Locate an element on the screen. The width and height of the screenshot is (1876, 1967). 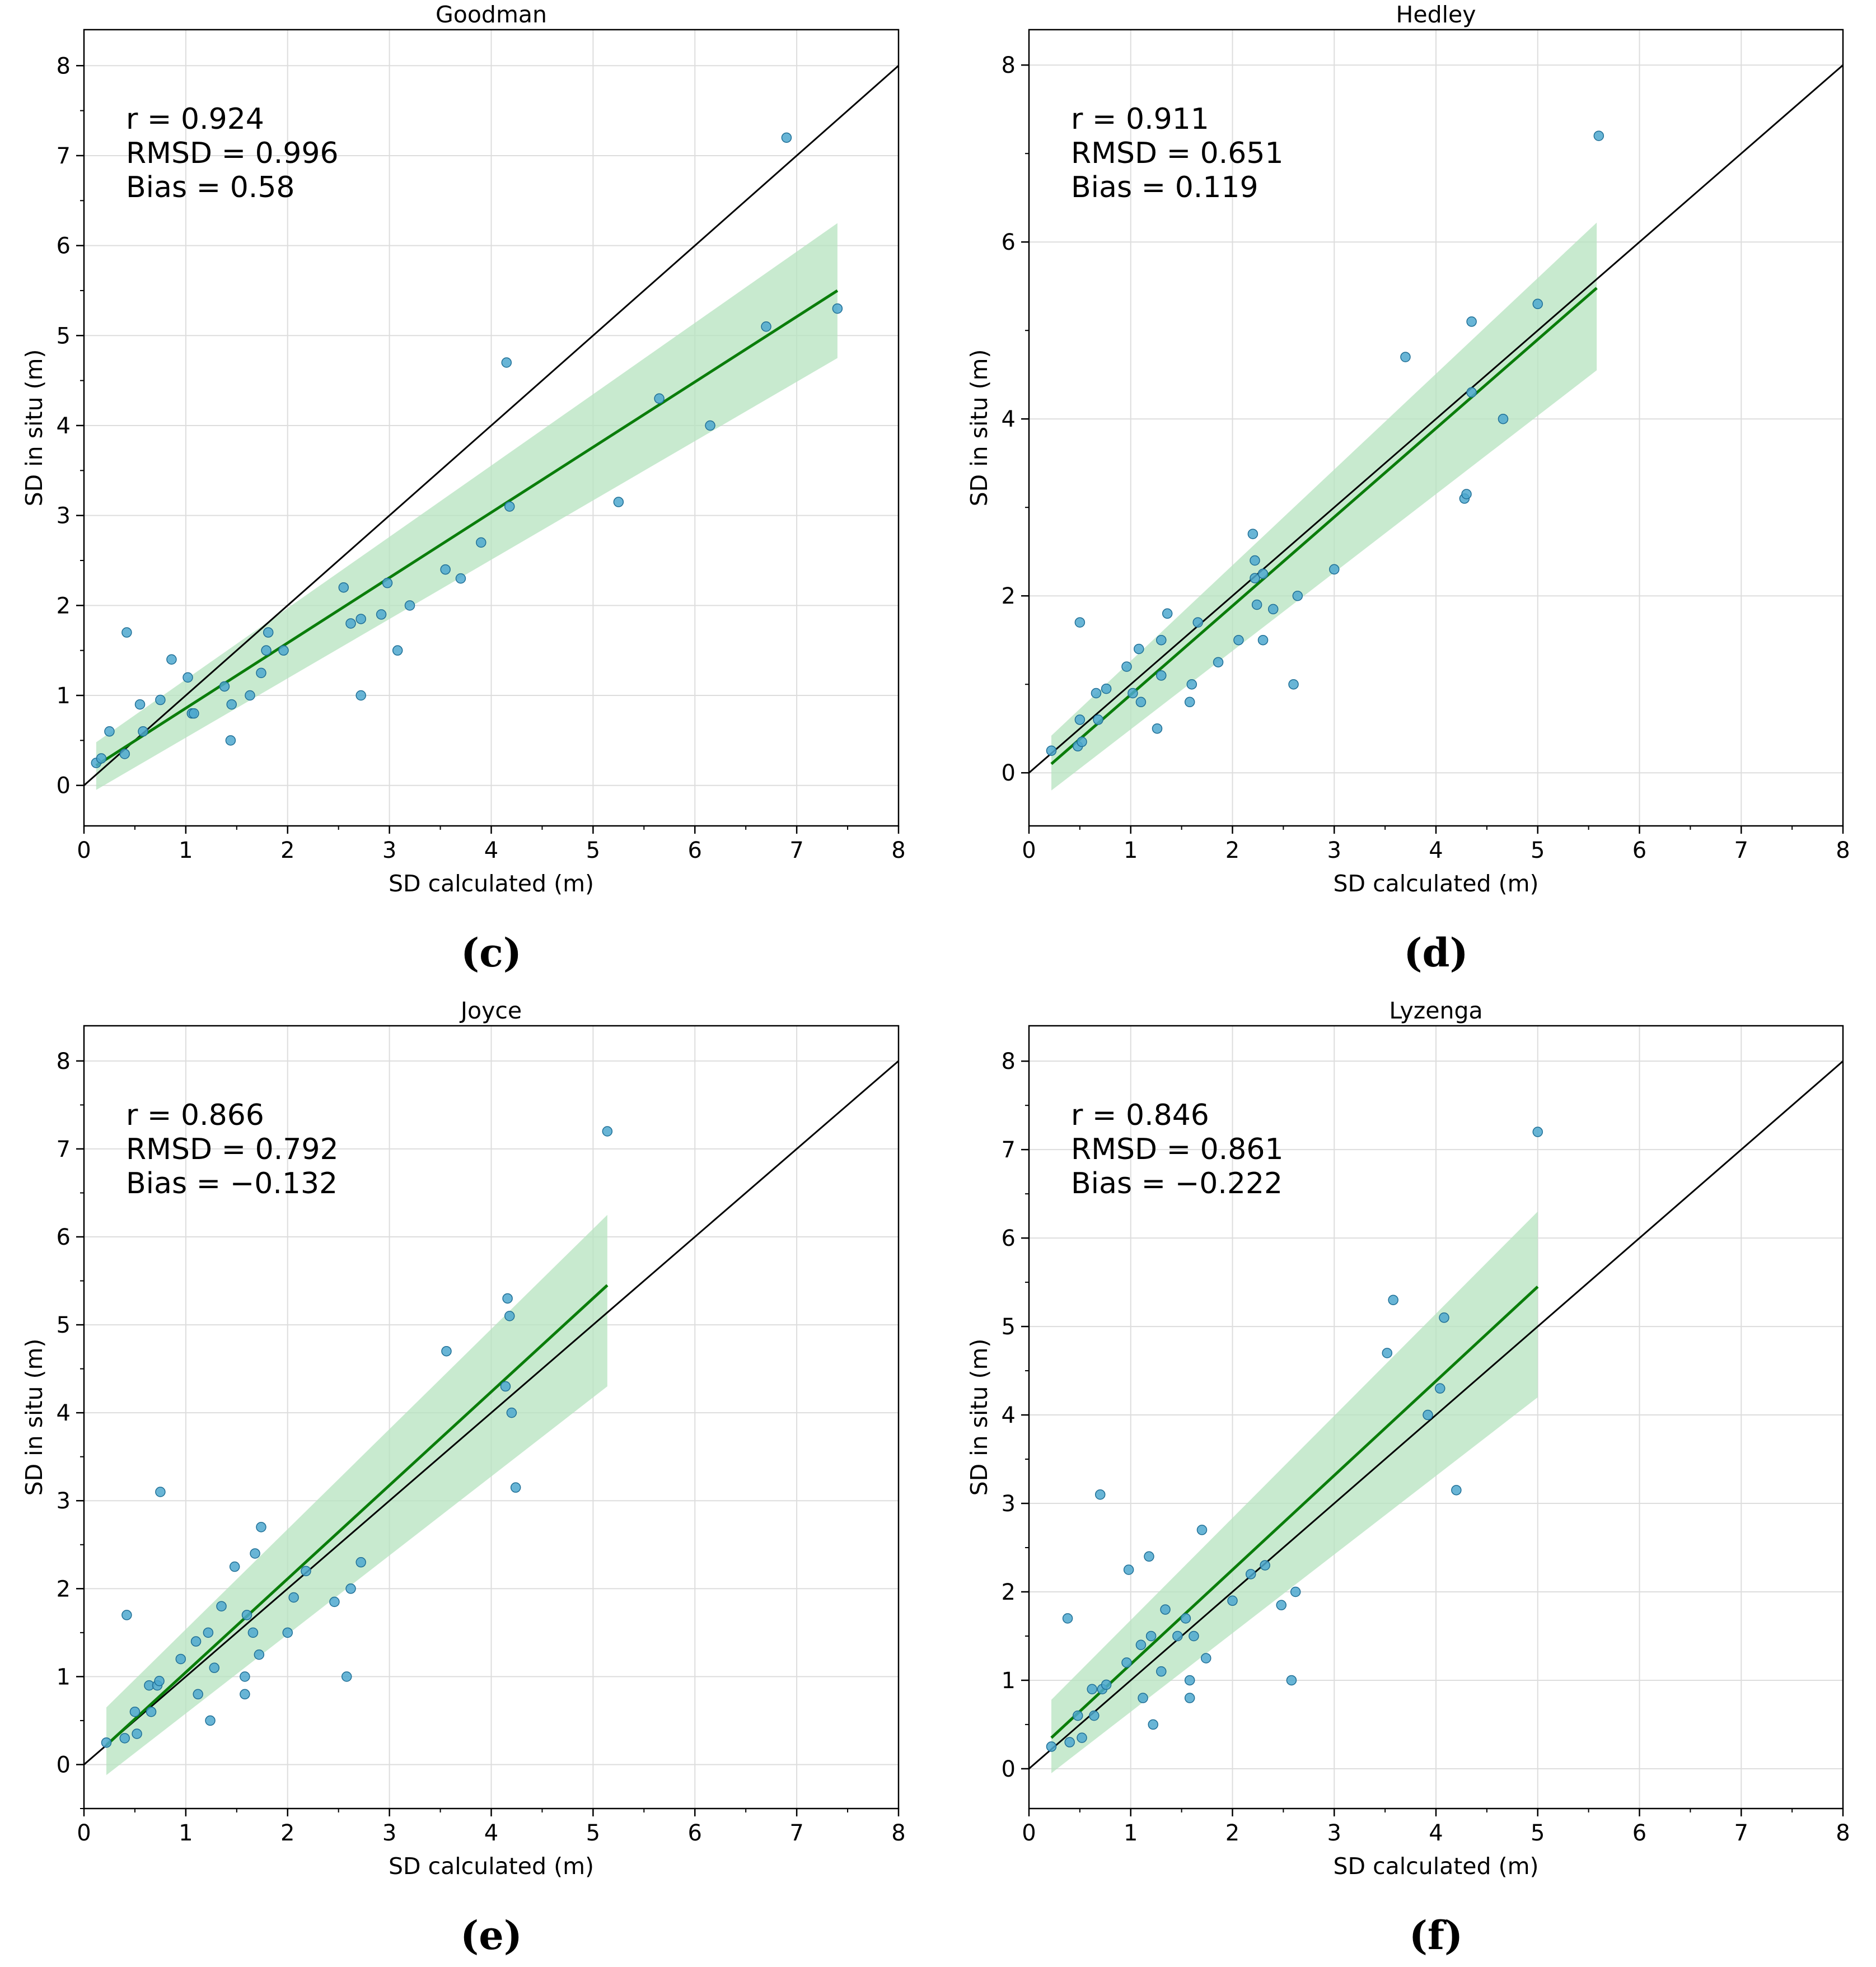
confidence-band is located at coordinates (1294, 1492).